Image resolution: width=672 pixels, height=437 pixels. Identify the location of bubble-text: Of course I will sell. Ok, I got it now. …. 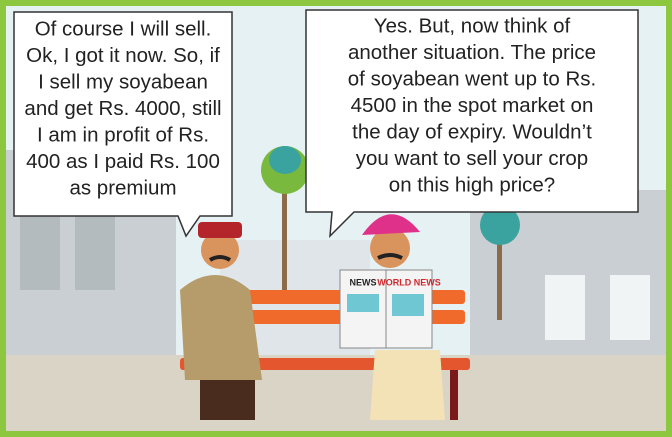
(122, 108).